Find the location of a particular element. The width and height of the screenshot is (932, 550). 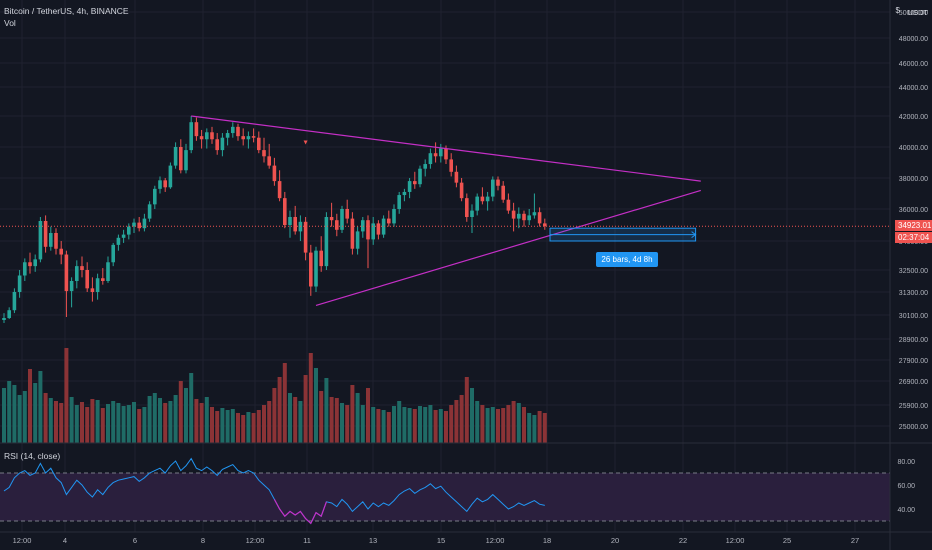

time-tick-label: 20 is located at coordinates (615, 540).